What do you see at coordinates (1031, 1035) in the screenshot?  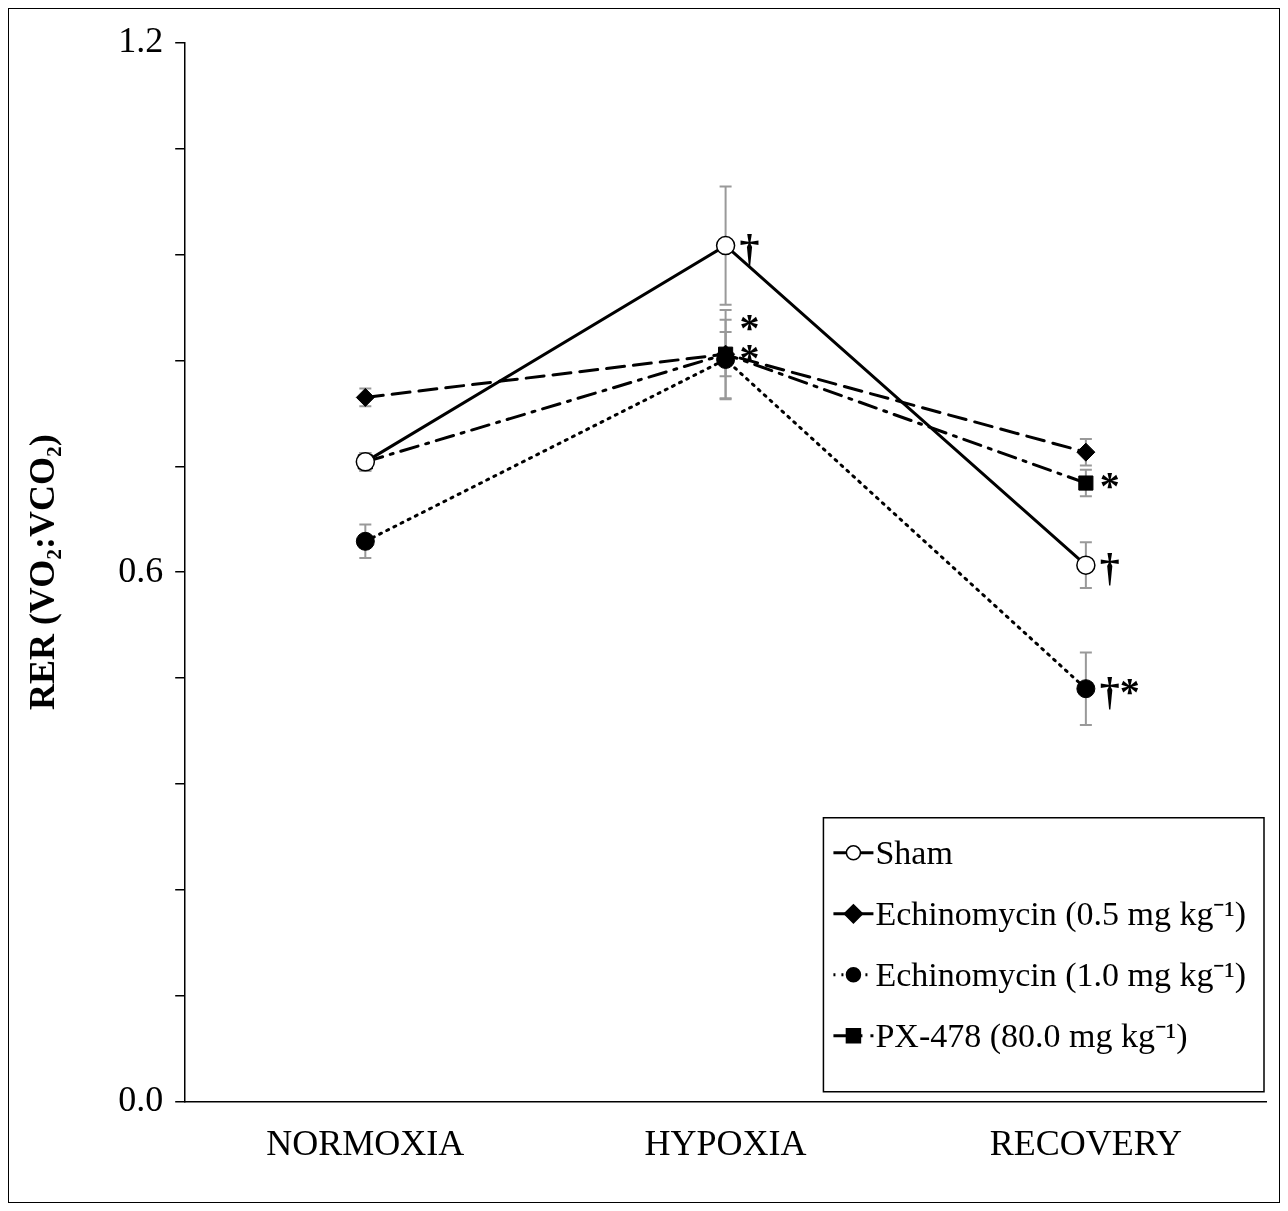 I see `legend-label: PX-478 (80.0 mg kg⁻¹)` at bounding box center [1031, 1035].